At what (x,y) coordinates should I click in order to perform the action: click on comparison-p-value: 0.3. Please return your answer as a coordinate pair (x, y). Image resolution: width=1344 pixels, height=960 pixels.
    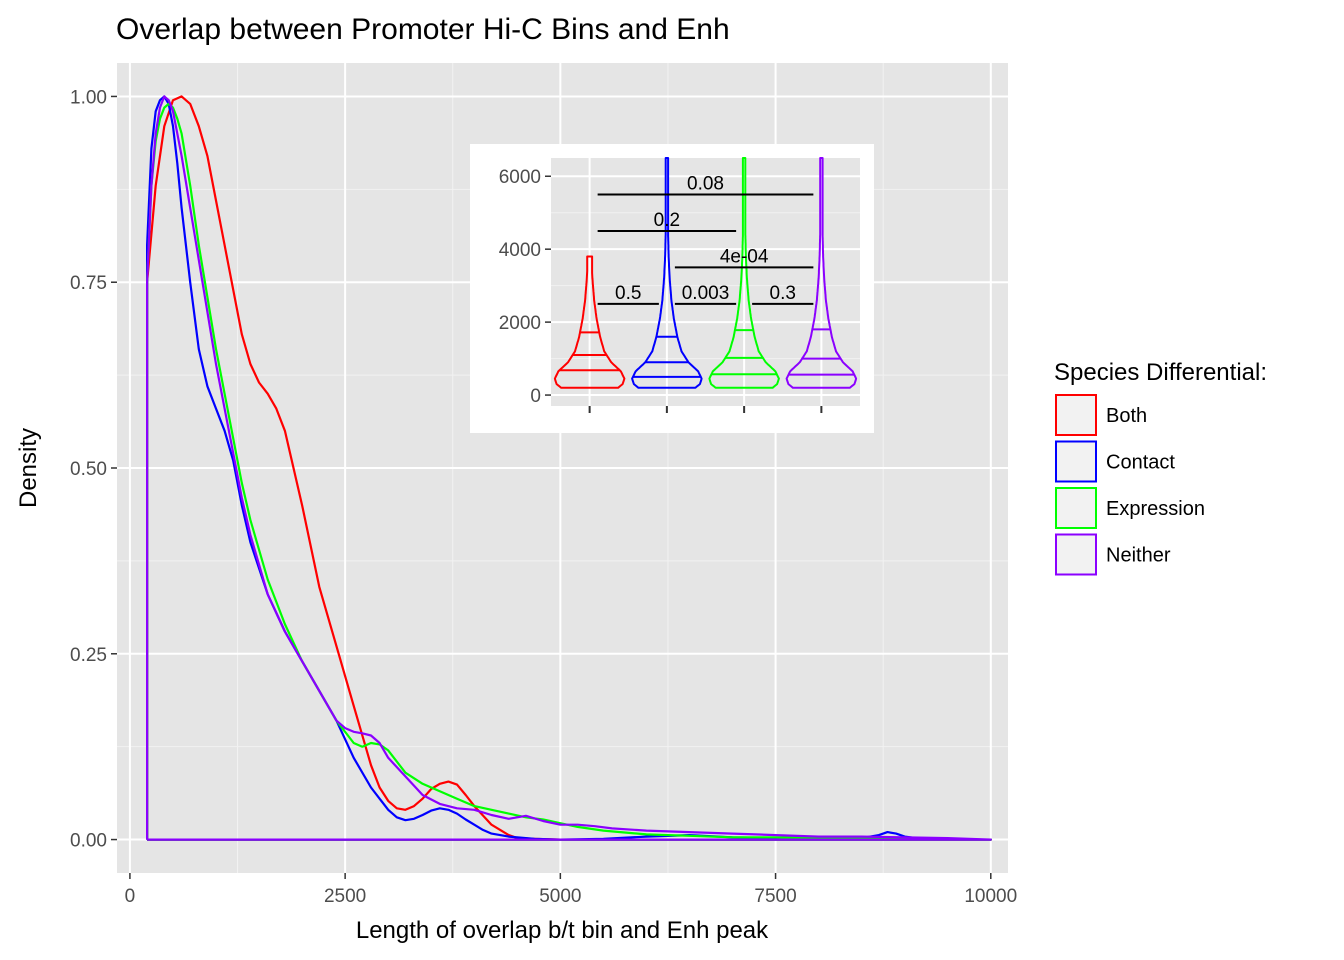
    Looking at the image, I should click on (783, 293).